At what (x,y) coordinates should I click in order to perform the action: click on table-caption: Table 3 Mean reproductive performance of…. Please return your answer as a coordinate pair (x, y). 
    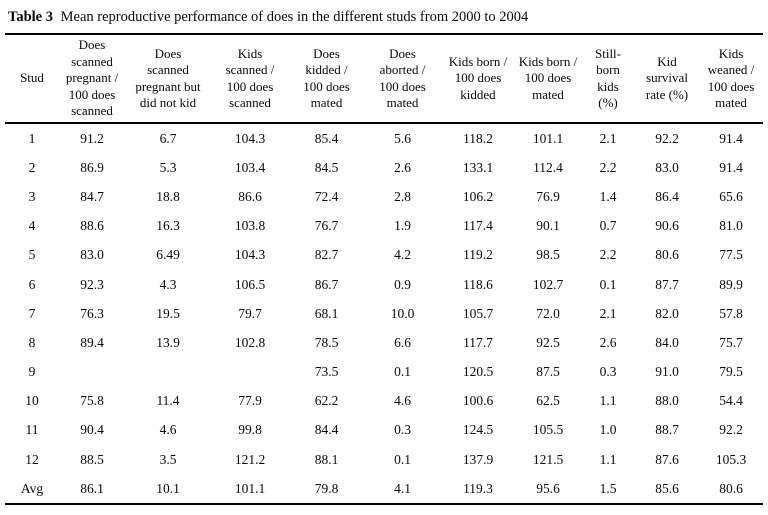
    Looking at the image, I should click on (384, 20).